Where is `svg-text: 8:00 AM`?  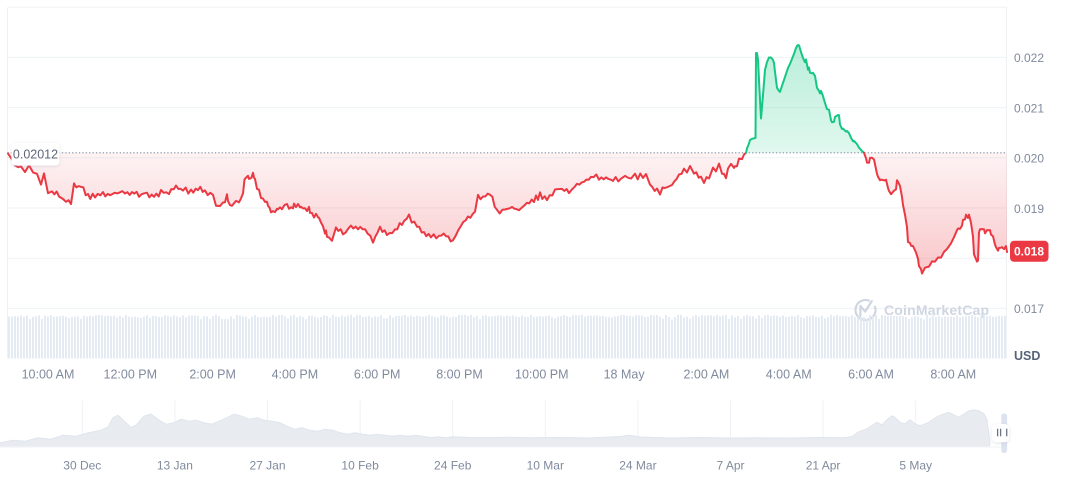
svg-text: 8:00 AM is located at coordinates (953, 374).